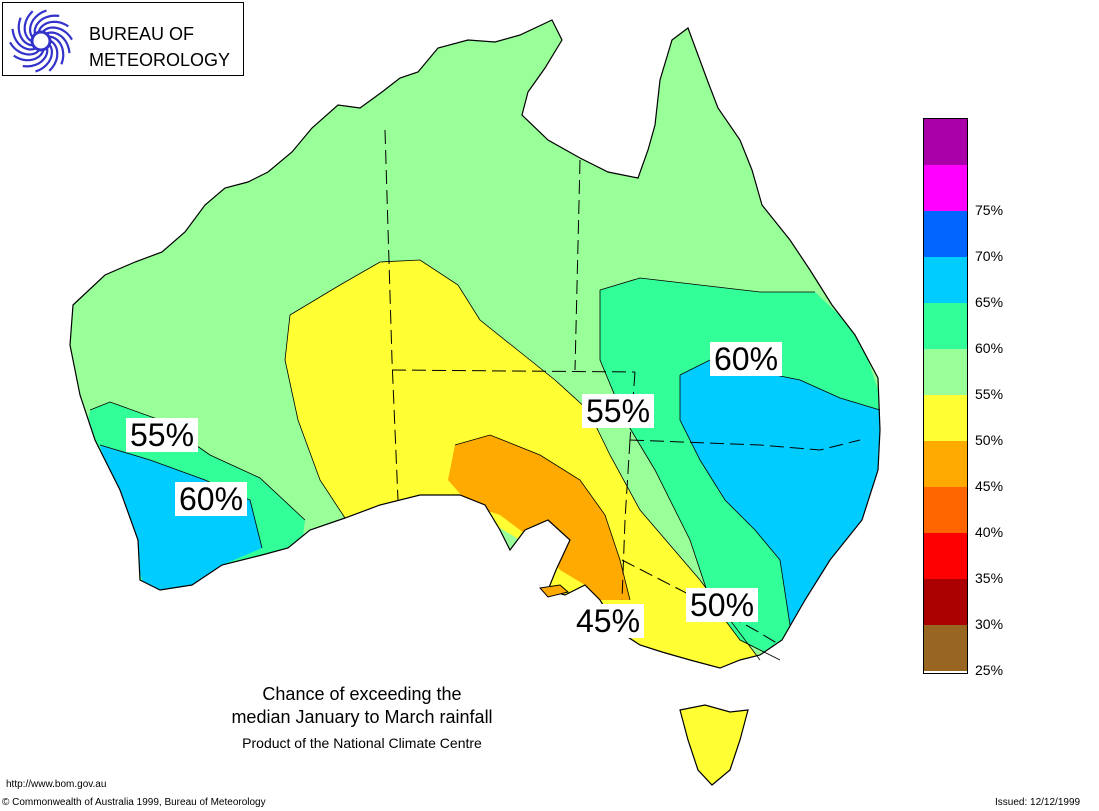 The height and width of the screenshot is (811, 1099). Describe the element at coordinates (618, 411) in the screenshot. I see `label-inland-east: 55%` at that location.